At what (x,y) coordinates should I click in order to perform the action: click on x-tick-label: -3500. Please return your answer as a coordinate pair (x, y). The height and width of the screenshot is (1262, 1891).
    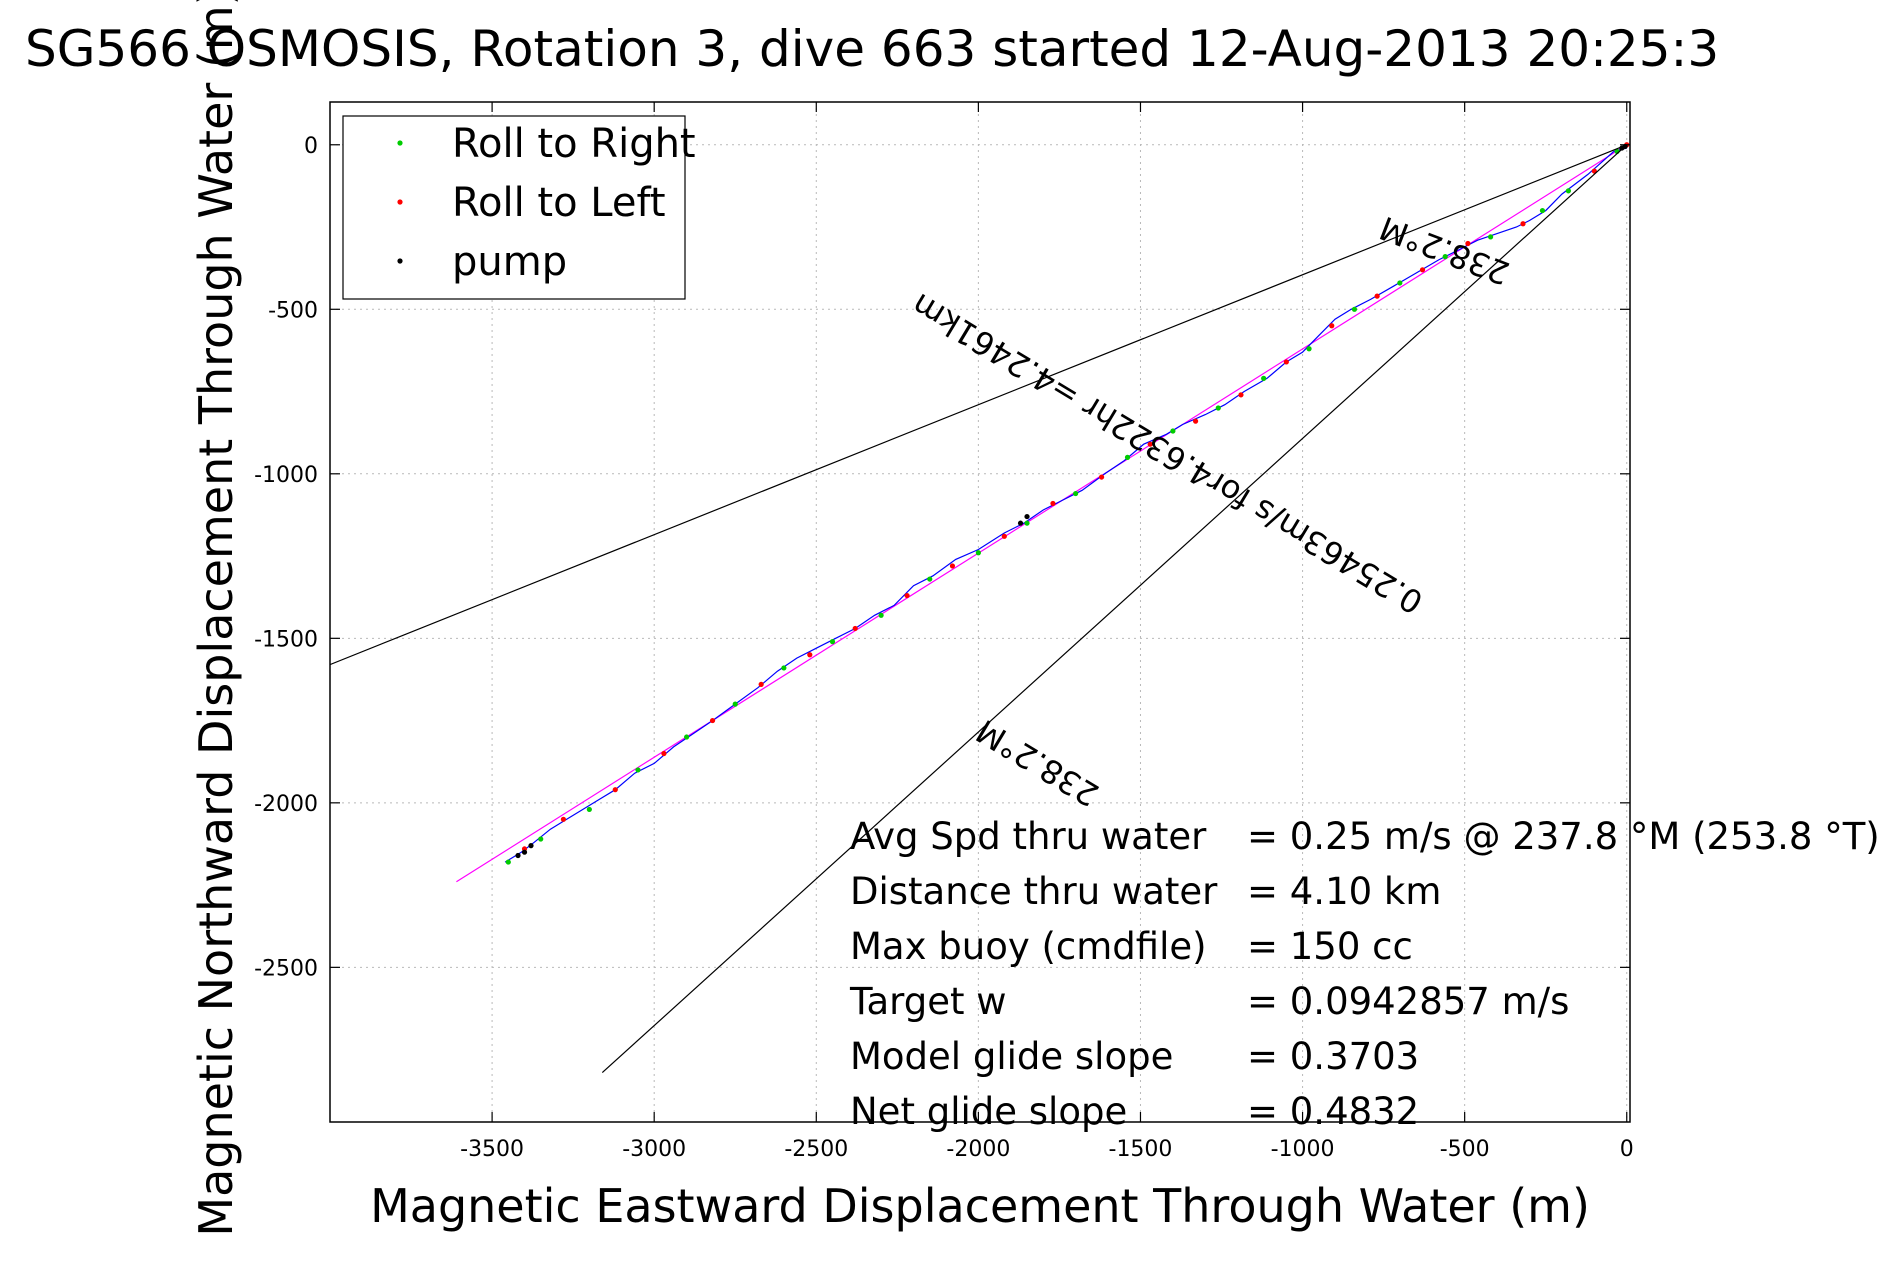
    Looking at the image, I should click on (492, 1149).